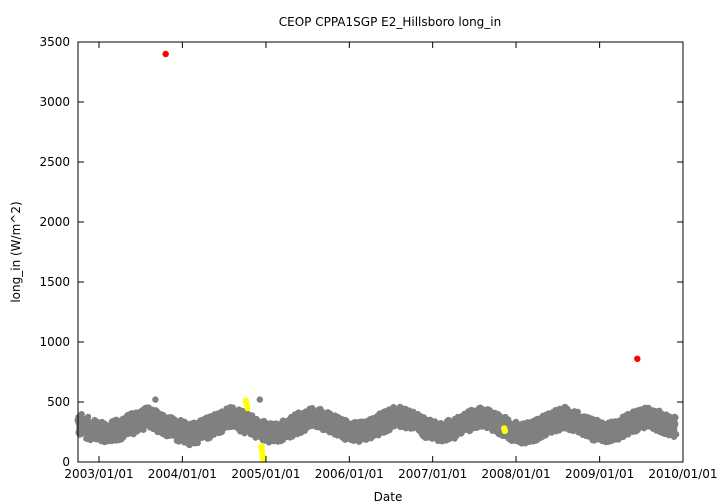 The image size is (720, 504). Describe the element at coordinates (16, 251) in the screenshot. I see `y-axis-label: long_in (W/m^2)` at that location.